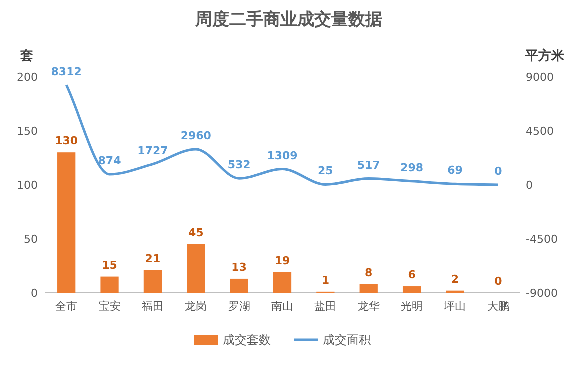  What do you see at coordinates (153, 259) in the screenshot?
I see `data-label: 21` at bounding box center [153, 259].